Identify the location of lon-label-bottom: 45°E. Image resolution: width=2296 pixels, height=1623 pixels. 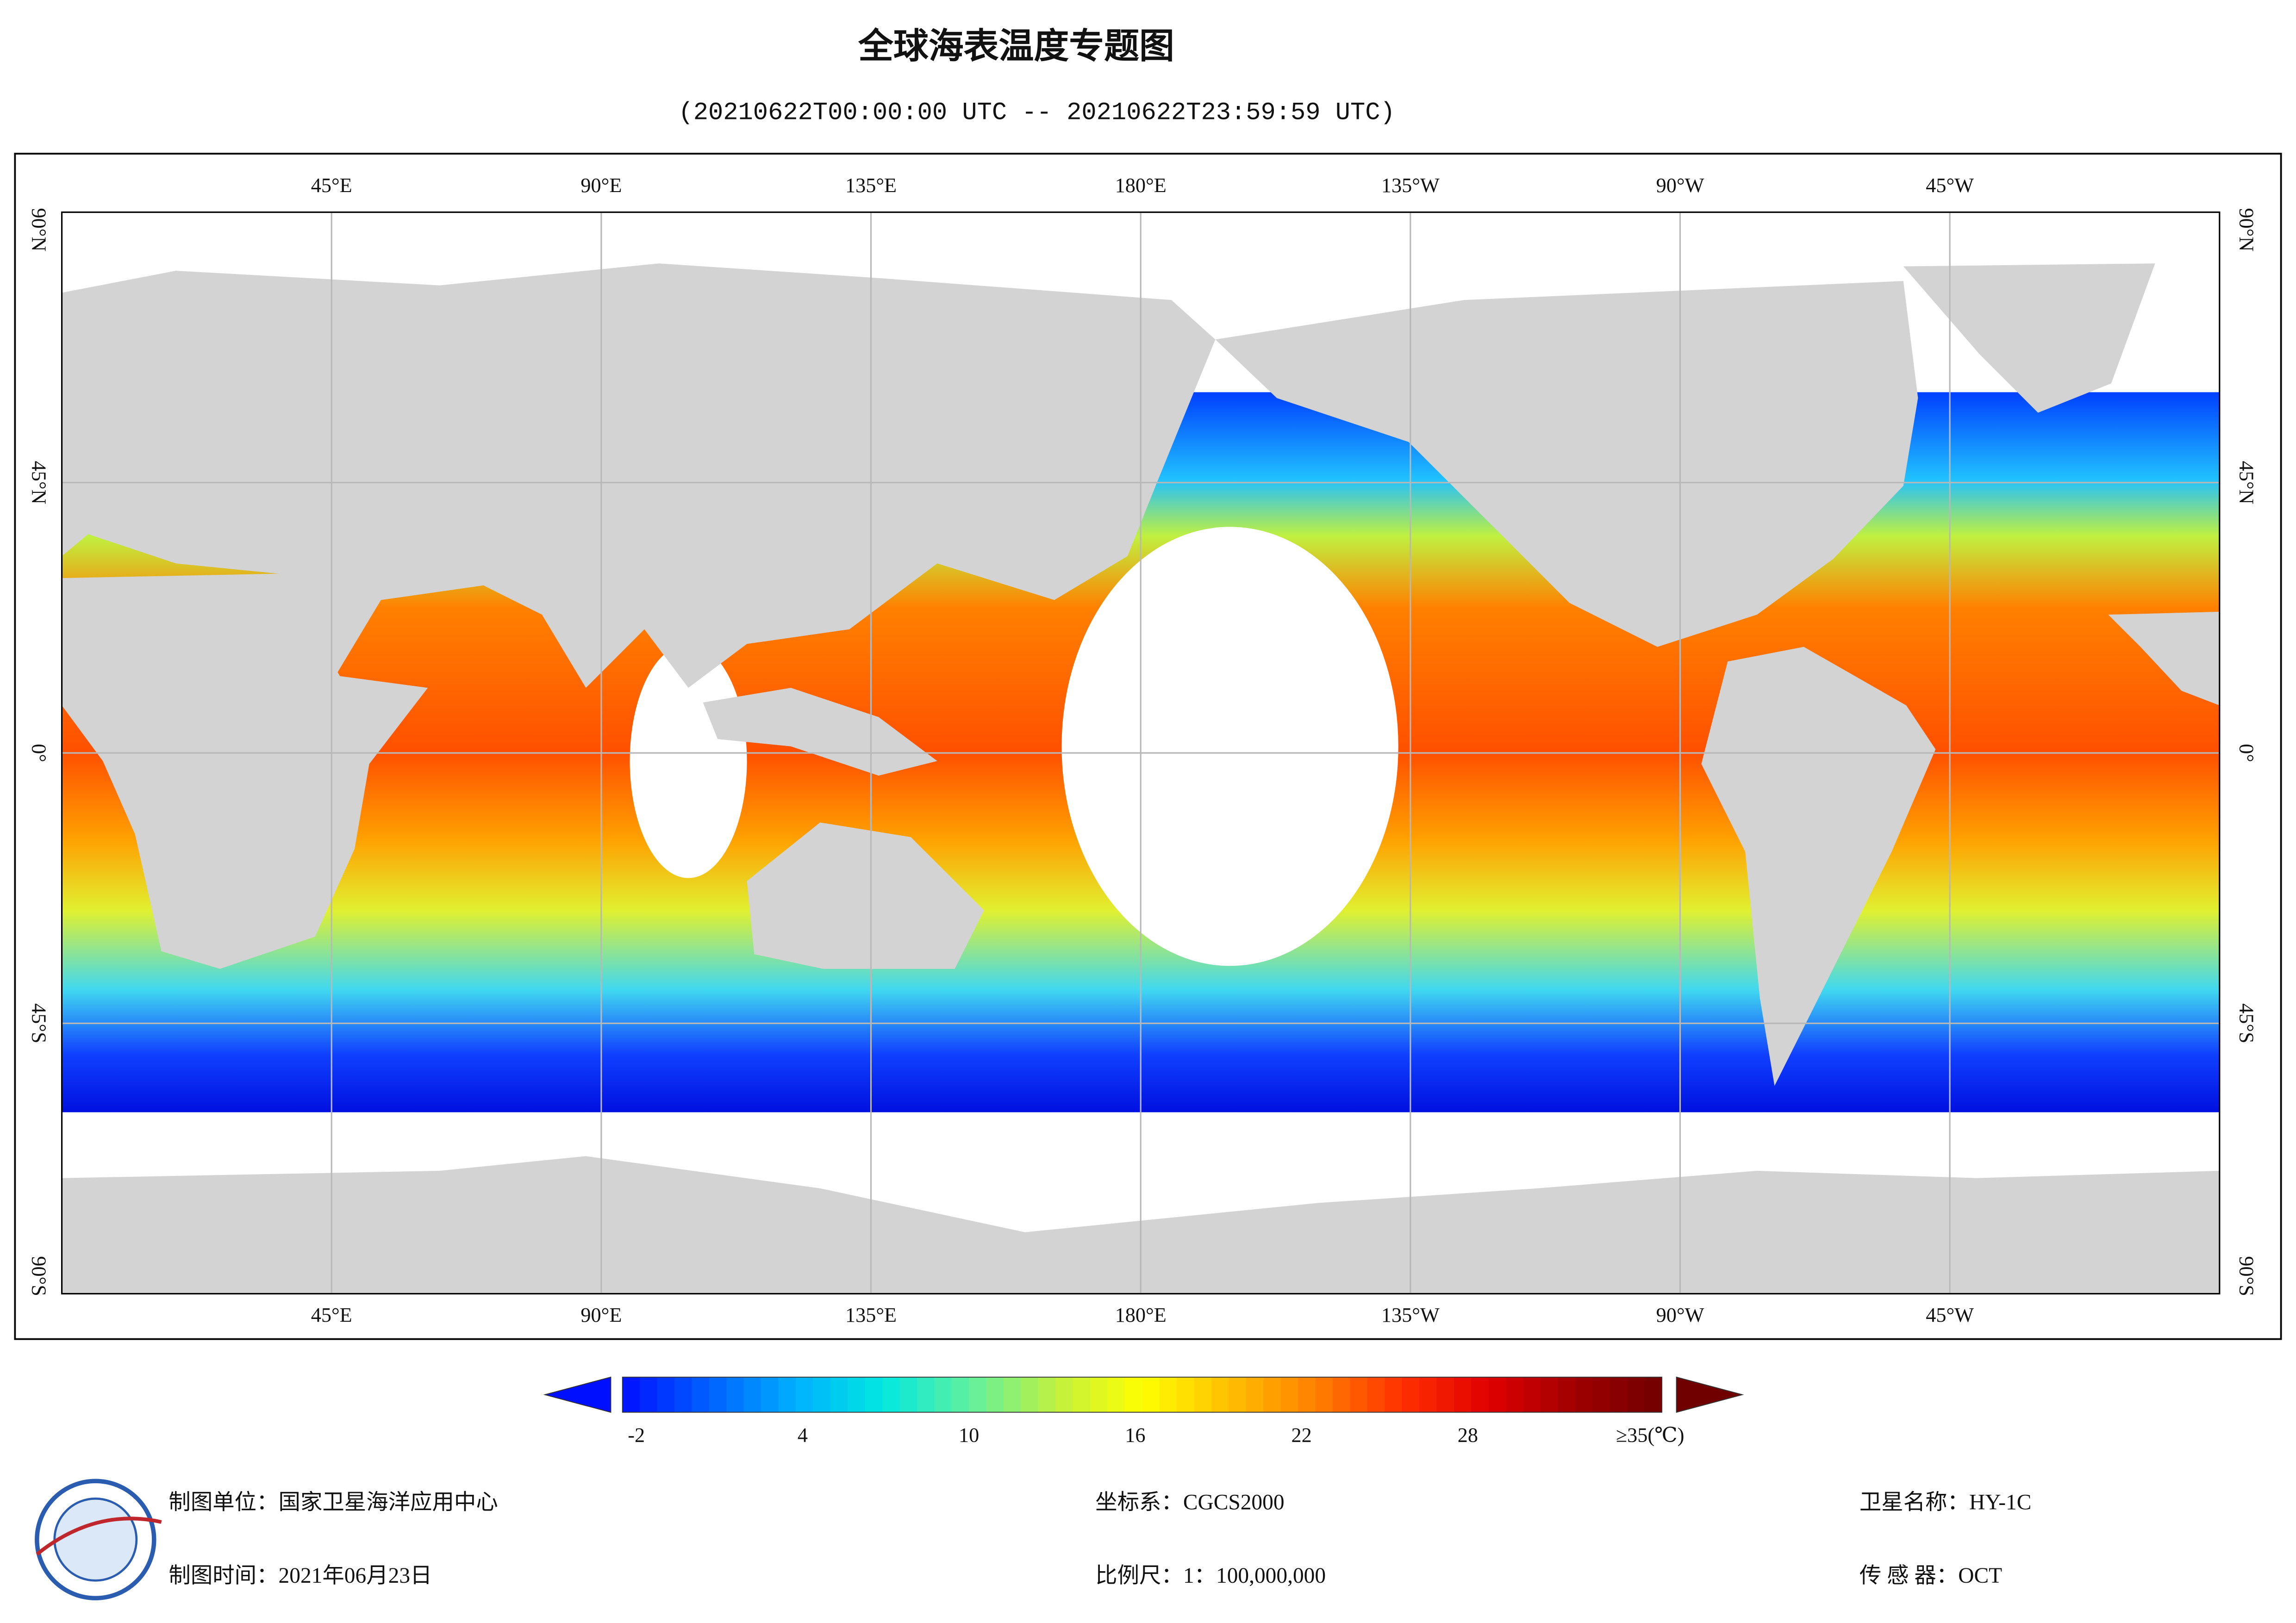
(331, 1315).